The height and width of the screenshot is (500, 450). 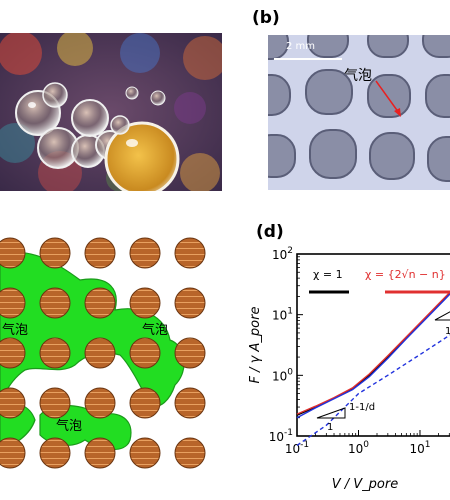 What do you see at coordinates (301, 46) in the screenshot?
I see `scale-bar-label: 2 mm` at bounding box center [301, 46].